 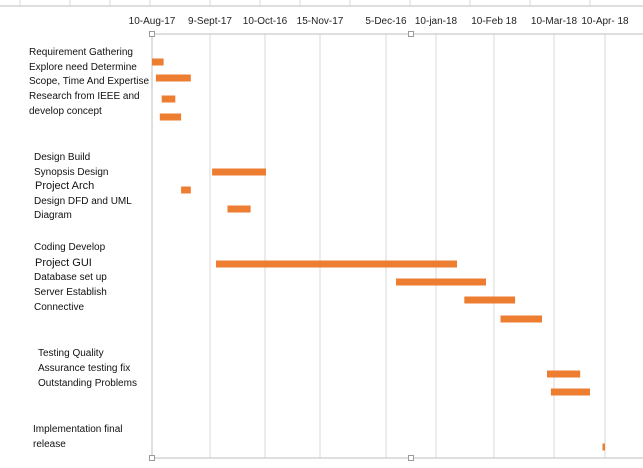 I want to click on x-tick-label: 10-jan-18, so click(x=436, y=21).